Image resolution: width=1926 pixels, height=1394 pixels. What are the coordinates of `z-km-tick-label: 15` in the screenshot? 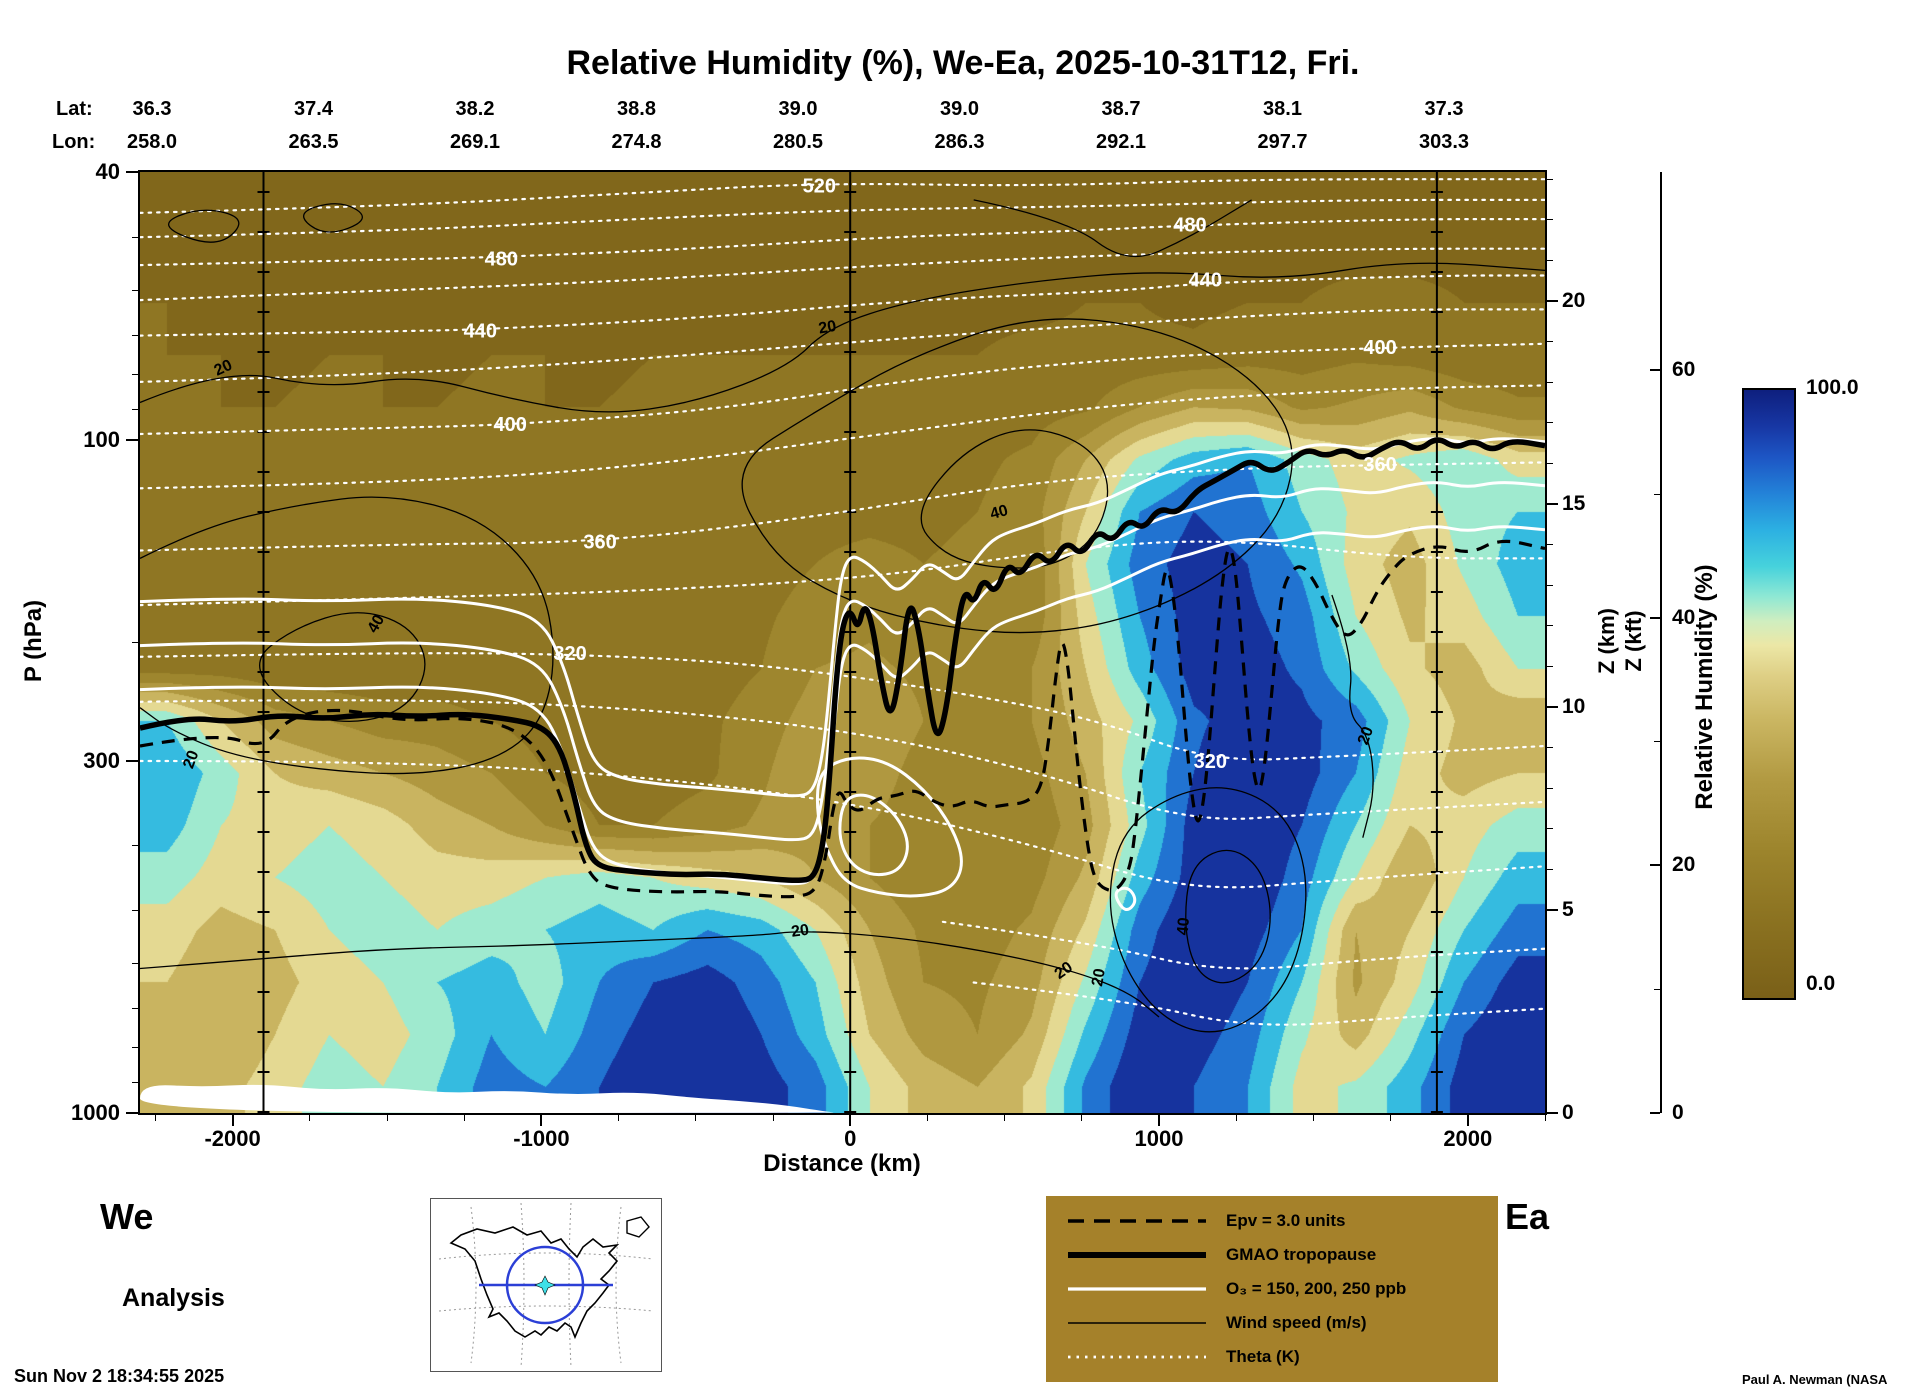 It's located at (1574, 503).